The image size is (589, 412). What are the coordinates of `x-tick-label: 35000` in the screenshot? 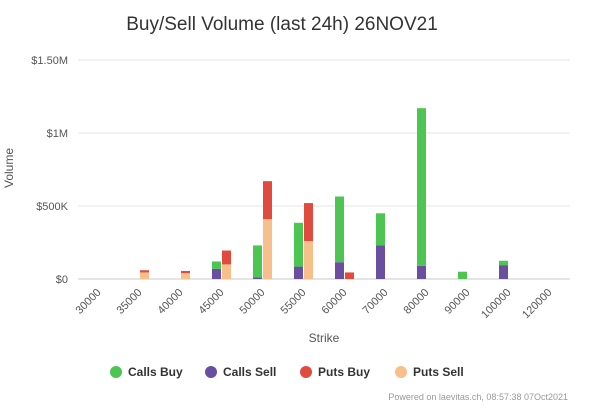 It's located at (130, 302).